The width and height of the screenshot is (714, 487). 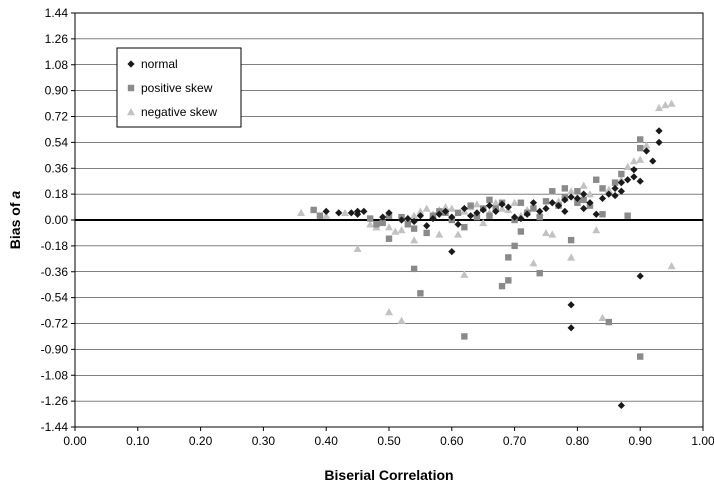 What do you see at coordinates (159, 64) in the screenshot?
I see `legend-label: normal` at bounding box center [159, 64].